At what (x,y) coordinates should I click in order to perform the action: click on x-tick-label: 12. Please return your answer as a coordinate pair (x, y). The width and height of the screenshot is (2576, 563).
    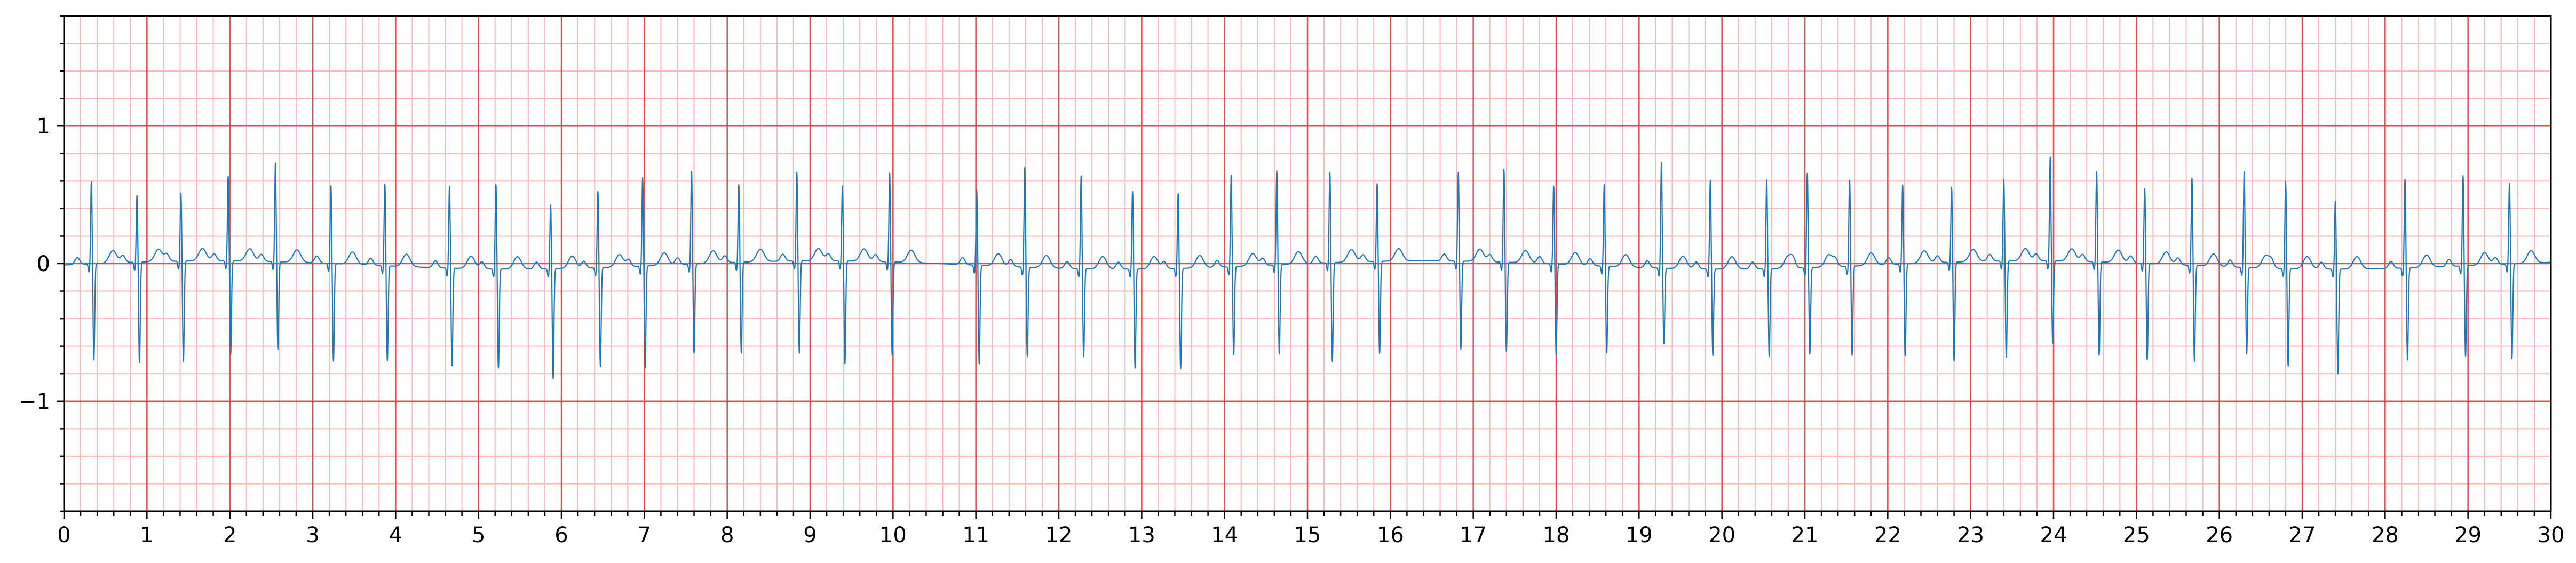
    Looking at the image, I should click on (1059, 535).